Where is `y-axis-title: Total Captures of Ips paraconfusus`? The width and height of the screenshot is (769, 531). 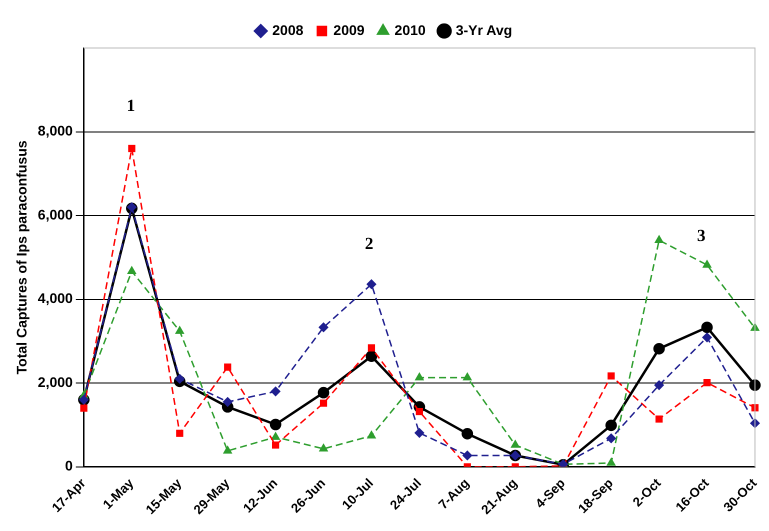
y-axis-title: Total Captures of Ips paraconfusus is located at coordinates (21, 257).